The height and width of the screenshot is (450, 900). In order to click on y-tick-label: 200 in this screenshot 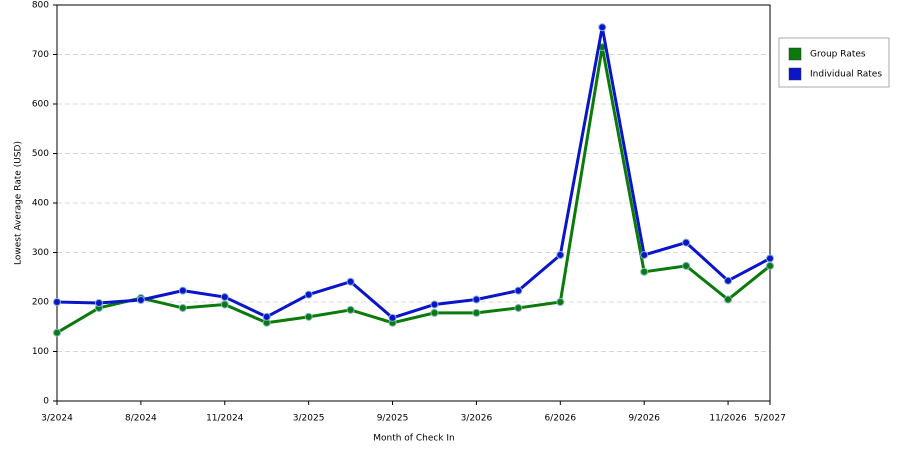, I will do `click(40, 303)`.